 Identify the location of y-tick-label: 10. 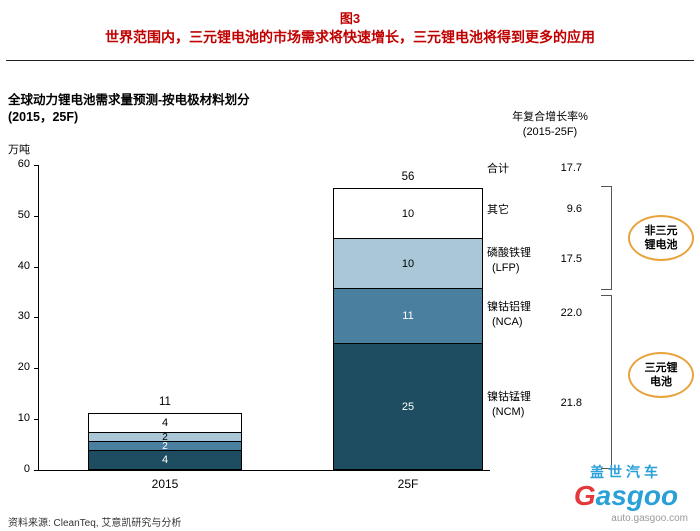
(23, 418).